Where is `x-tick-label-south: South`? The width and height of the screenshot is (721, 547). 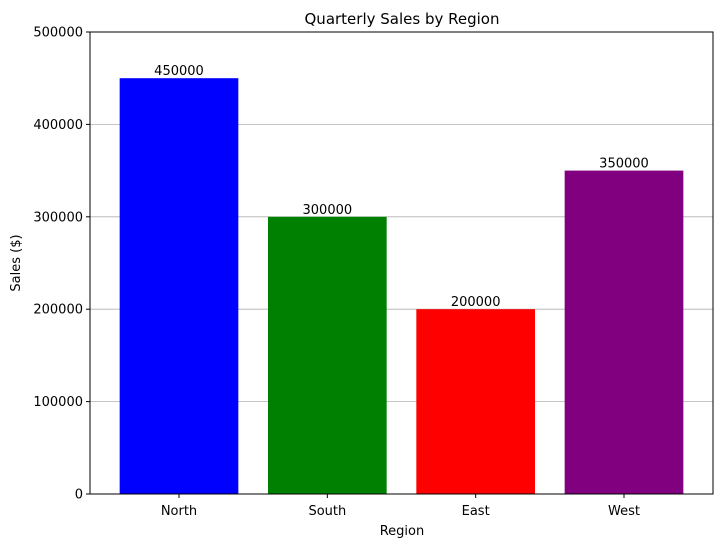
x-tick-label-south: South is located at coordinates (327, 511).